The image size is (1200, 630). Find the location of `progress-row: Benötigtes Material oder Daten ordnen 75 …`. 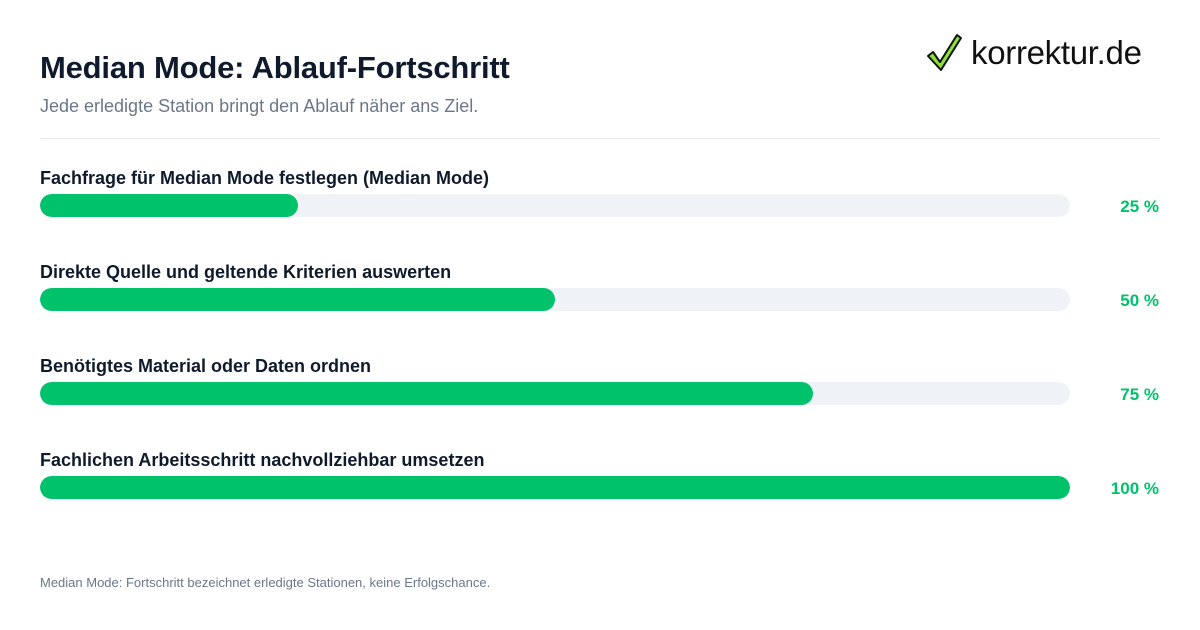

progress-row: Benötigtes Material oder Daten ordnen 75 … is located at coordinates (600, 401).